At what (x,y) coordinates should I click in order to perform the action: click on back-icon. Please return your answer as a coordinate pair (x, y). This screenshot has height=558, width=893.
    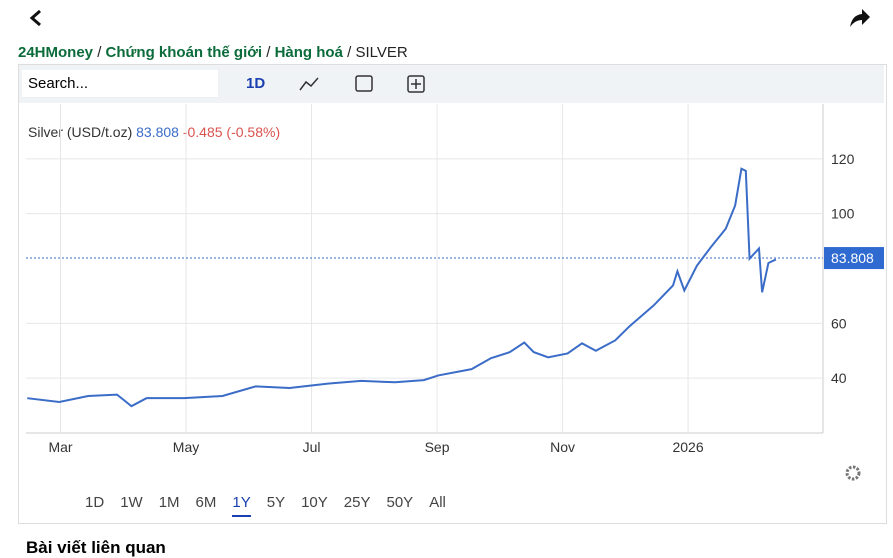
    Looking at the image, I should click on (35, 18).